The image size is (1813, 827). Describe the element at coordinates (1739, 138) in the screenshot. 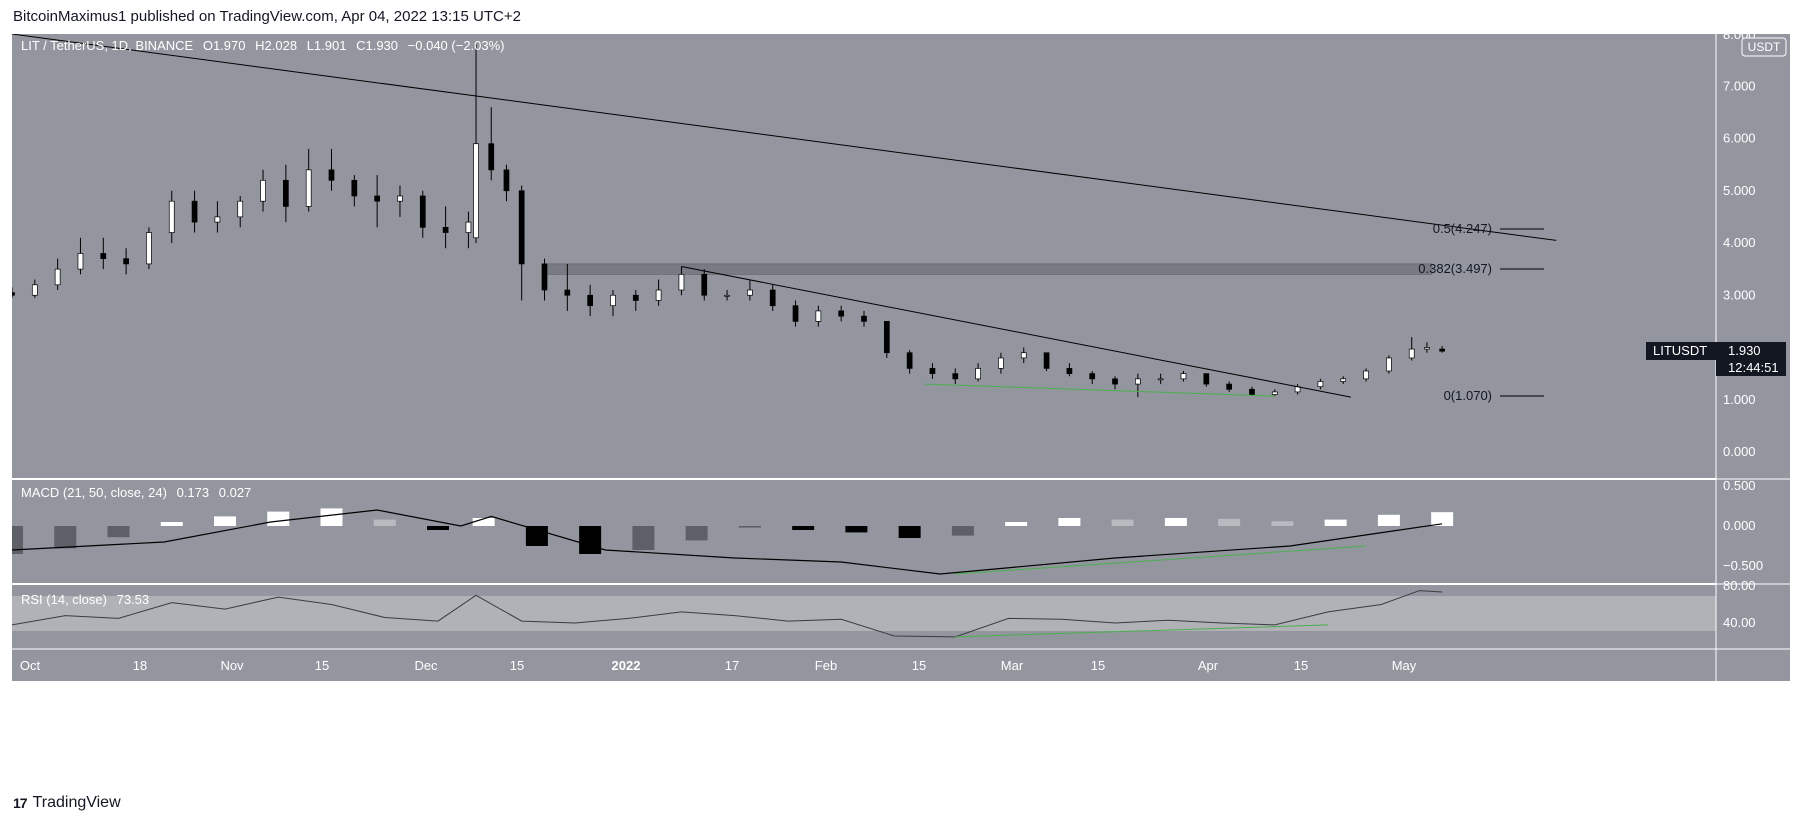

I see `price-tick-label: 6.000` at that location.